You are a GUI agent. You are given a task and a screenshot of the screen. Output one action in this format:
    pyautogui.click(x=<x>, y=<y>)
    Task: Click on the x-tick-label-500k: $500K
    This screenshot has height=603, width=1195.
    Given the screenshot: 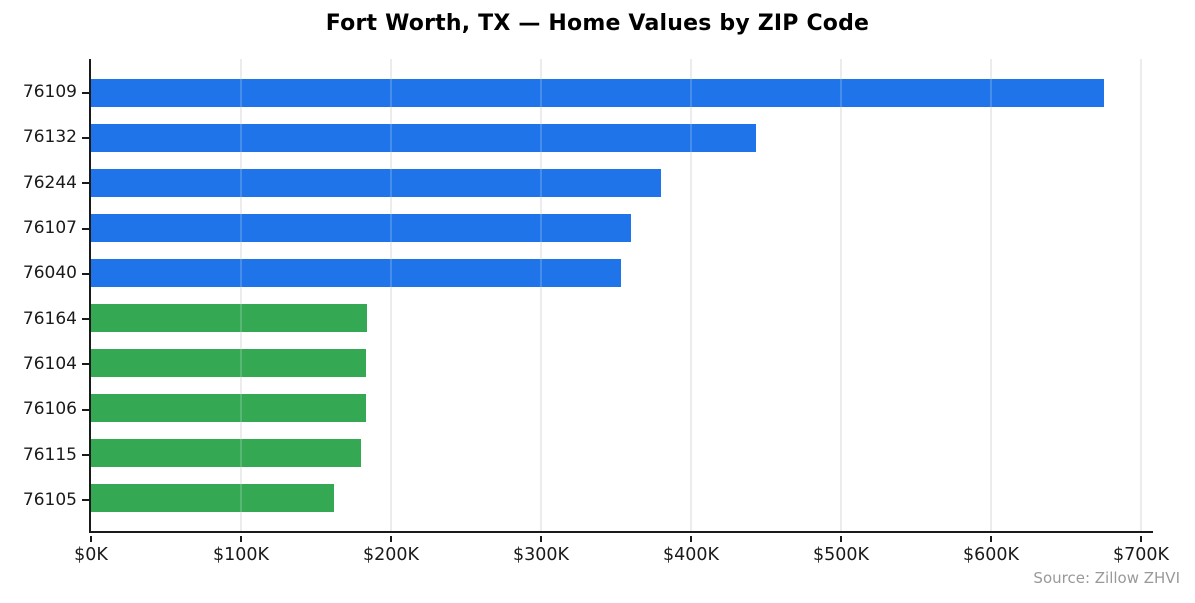 What is the action you would take?
    pyautogui.click(x=841, y=555)
    